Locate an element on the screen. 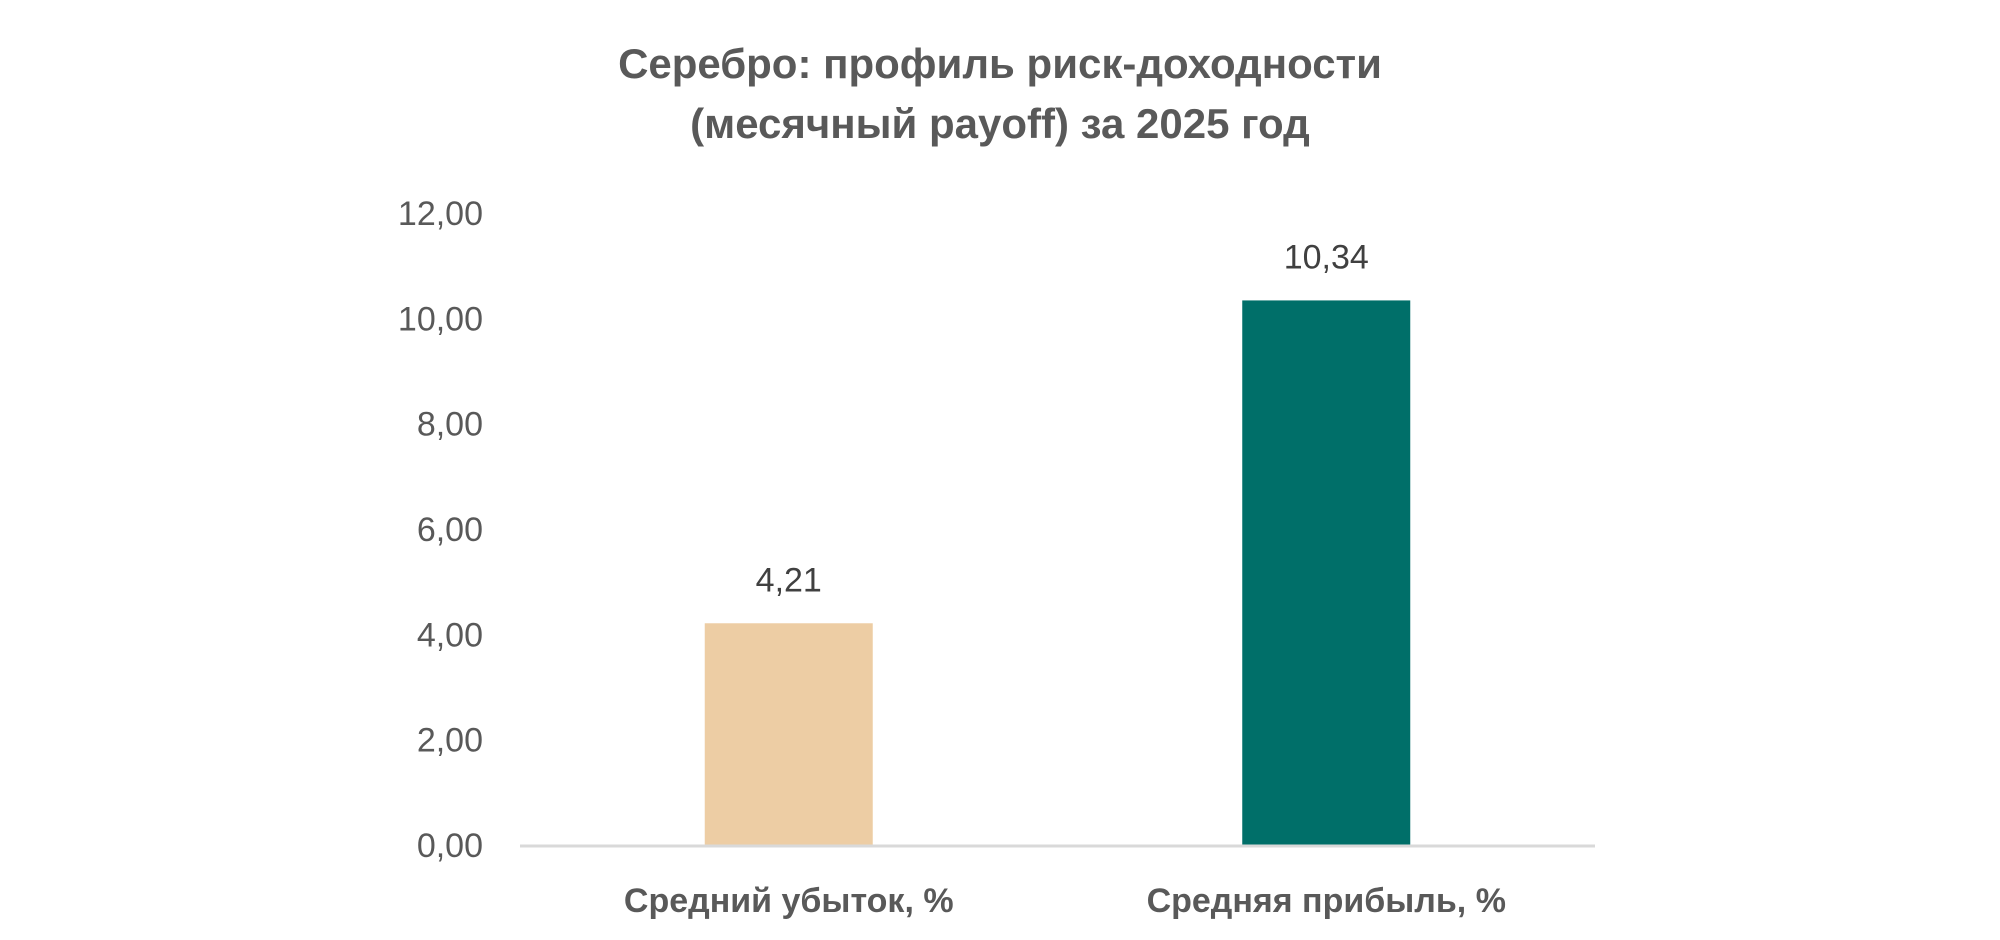 The width and height of the screenshot is (2000, 940). category-label: Средний убыток, % is located at coordinates (789, 901).